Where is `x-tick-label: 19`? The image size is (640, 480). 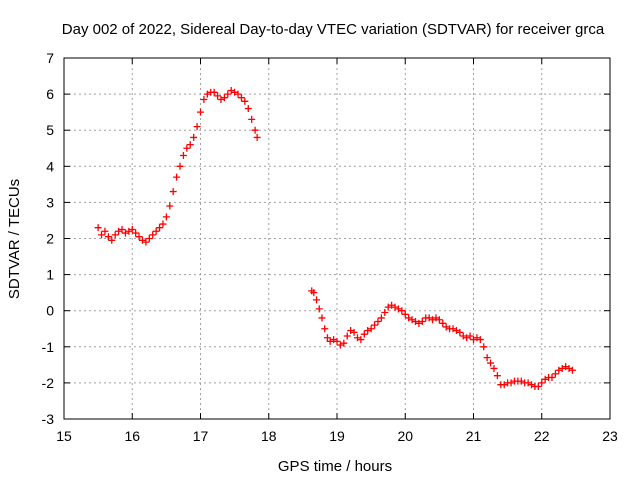
x-tick-label: 19 is located at coordinates (337, 436).